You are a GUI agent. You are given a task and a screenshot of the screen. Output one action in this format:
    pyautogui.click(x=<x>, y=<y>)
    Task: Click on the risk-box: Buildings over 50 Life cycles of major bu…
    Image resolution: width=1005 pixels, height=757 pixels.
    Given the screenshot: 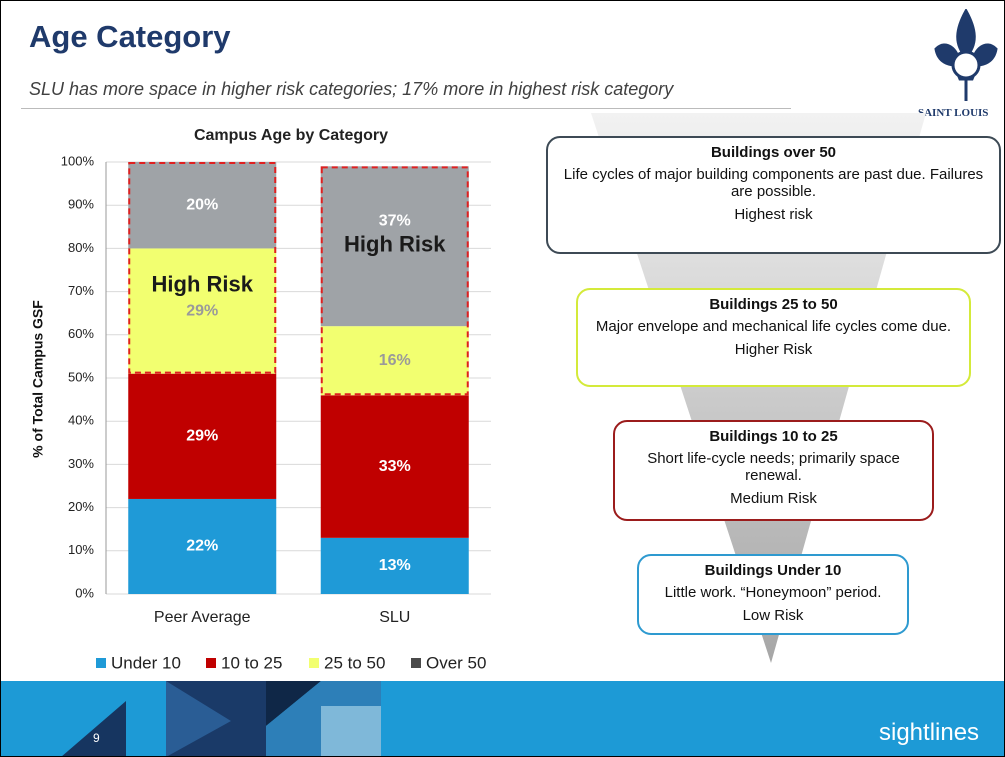 What is the action you would take?
    pyautogui.click(x=773, y=195)
    